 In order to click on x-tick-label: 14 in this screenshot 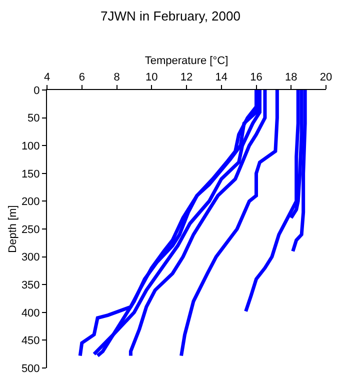, I will do `click(221, 78)`.